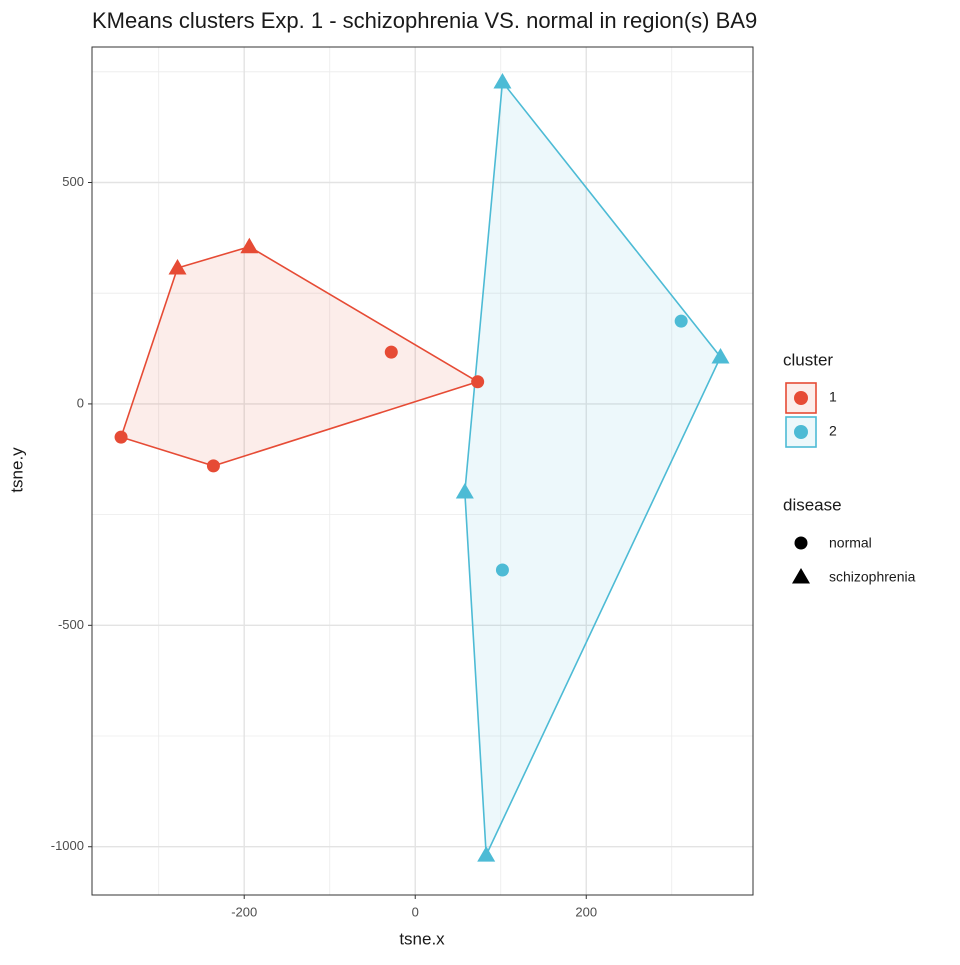 The image size is (960, 965). What do you see at coordinates (808, 359) in the screenshot?
I see `legend-title: cluster` at bounding box center [808, 359].